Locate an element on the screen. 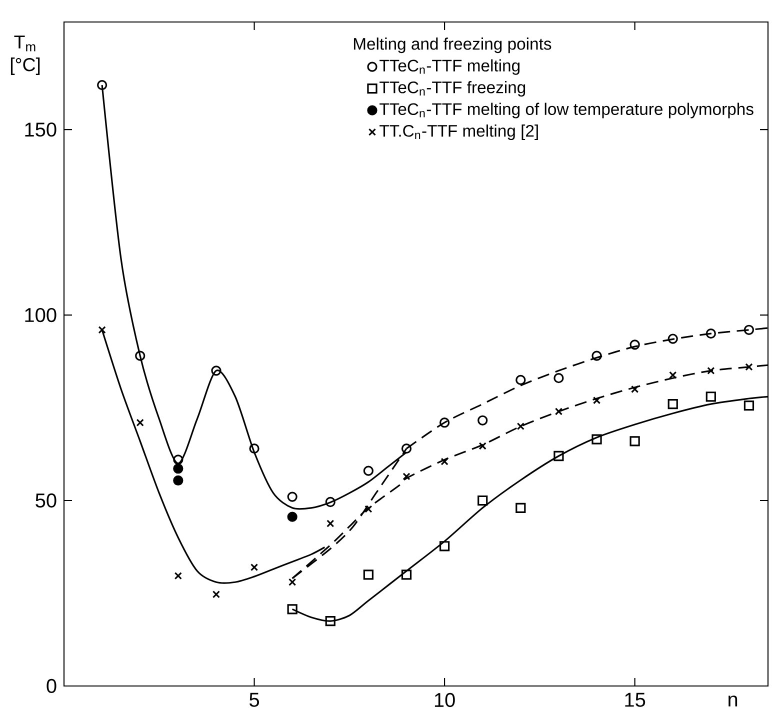 The height and width of the screenshot is (718, 772). x-tick-label: 5 is located at coordinates (254, 699).